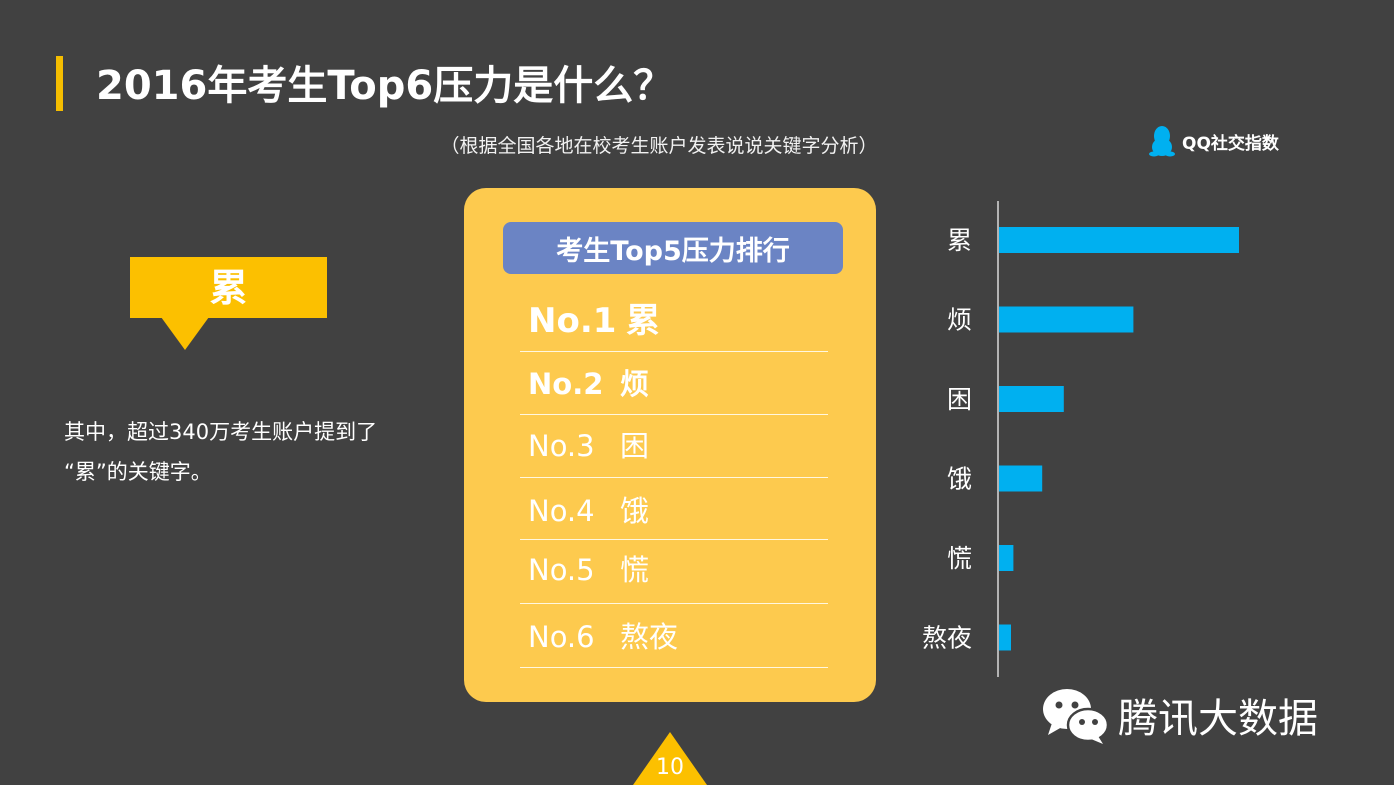 This screenshot has height=785, width=1394. I want to click on rank-word: 烦, so click(635, 384).